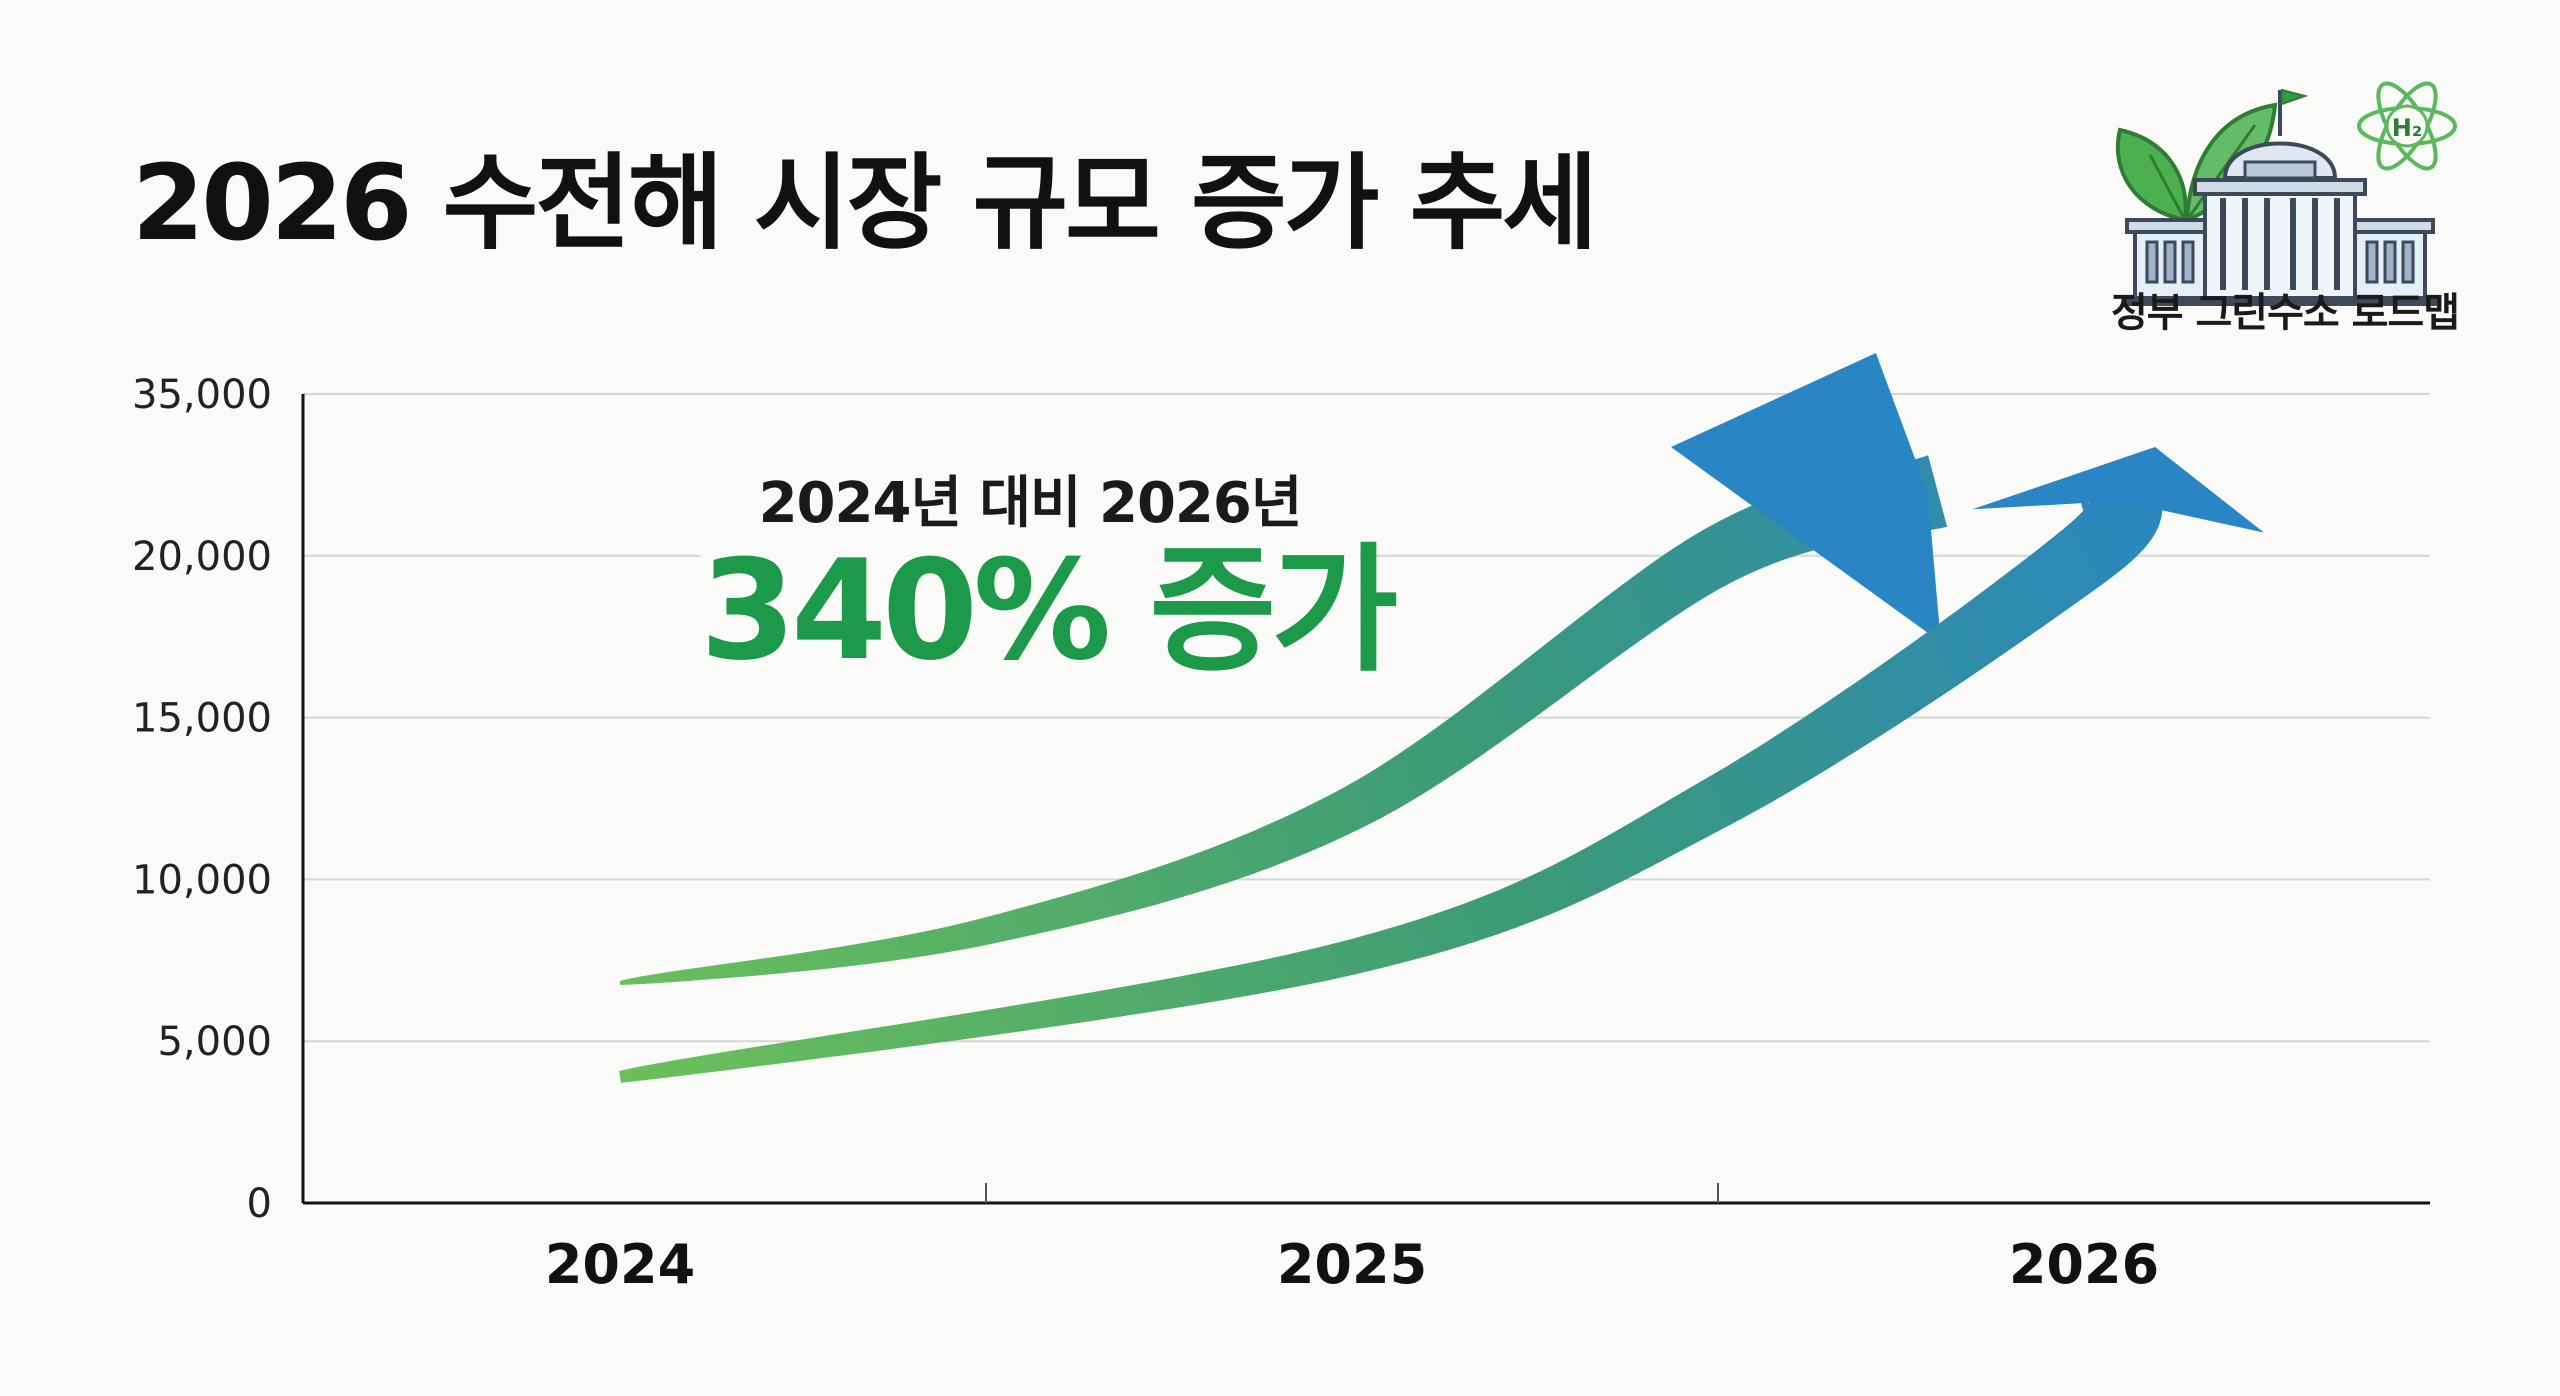 This screenshot has width=2560, height=1396. I want to click on hydrogen-atom-icon: H₂, so click(2407, 126).